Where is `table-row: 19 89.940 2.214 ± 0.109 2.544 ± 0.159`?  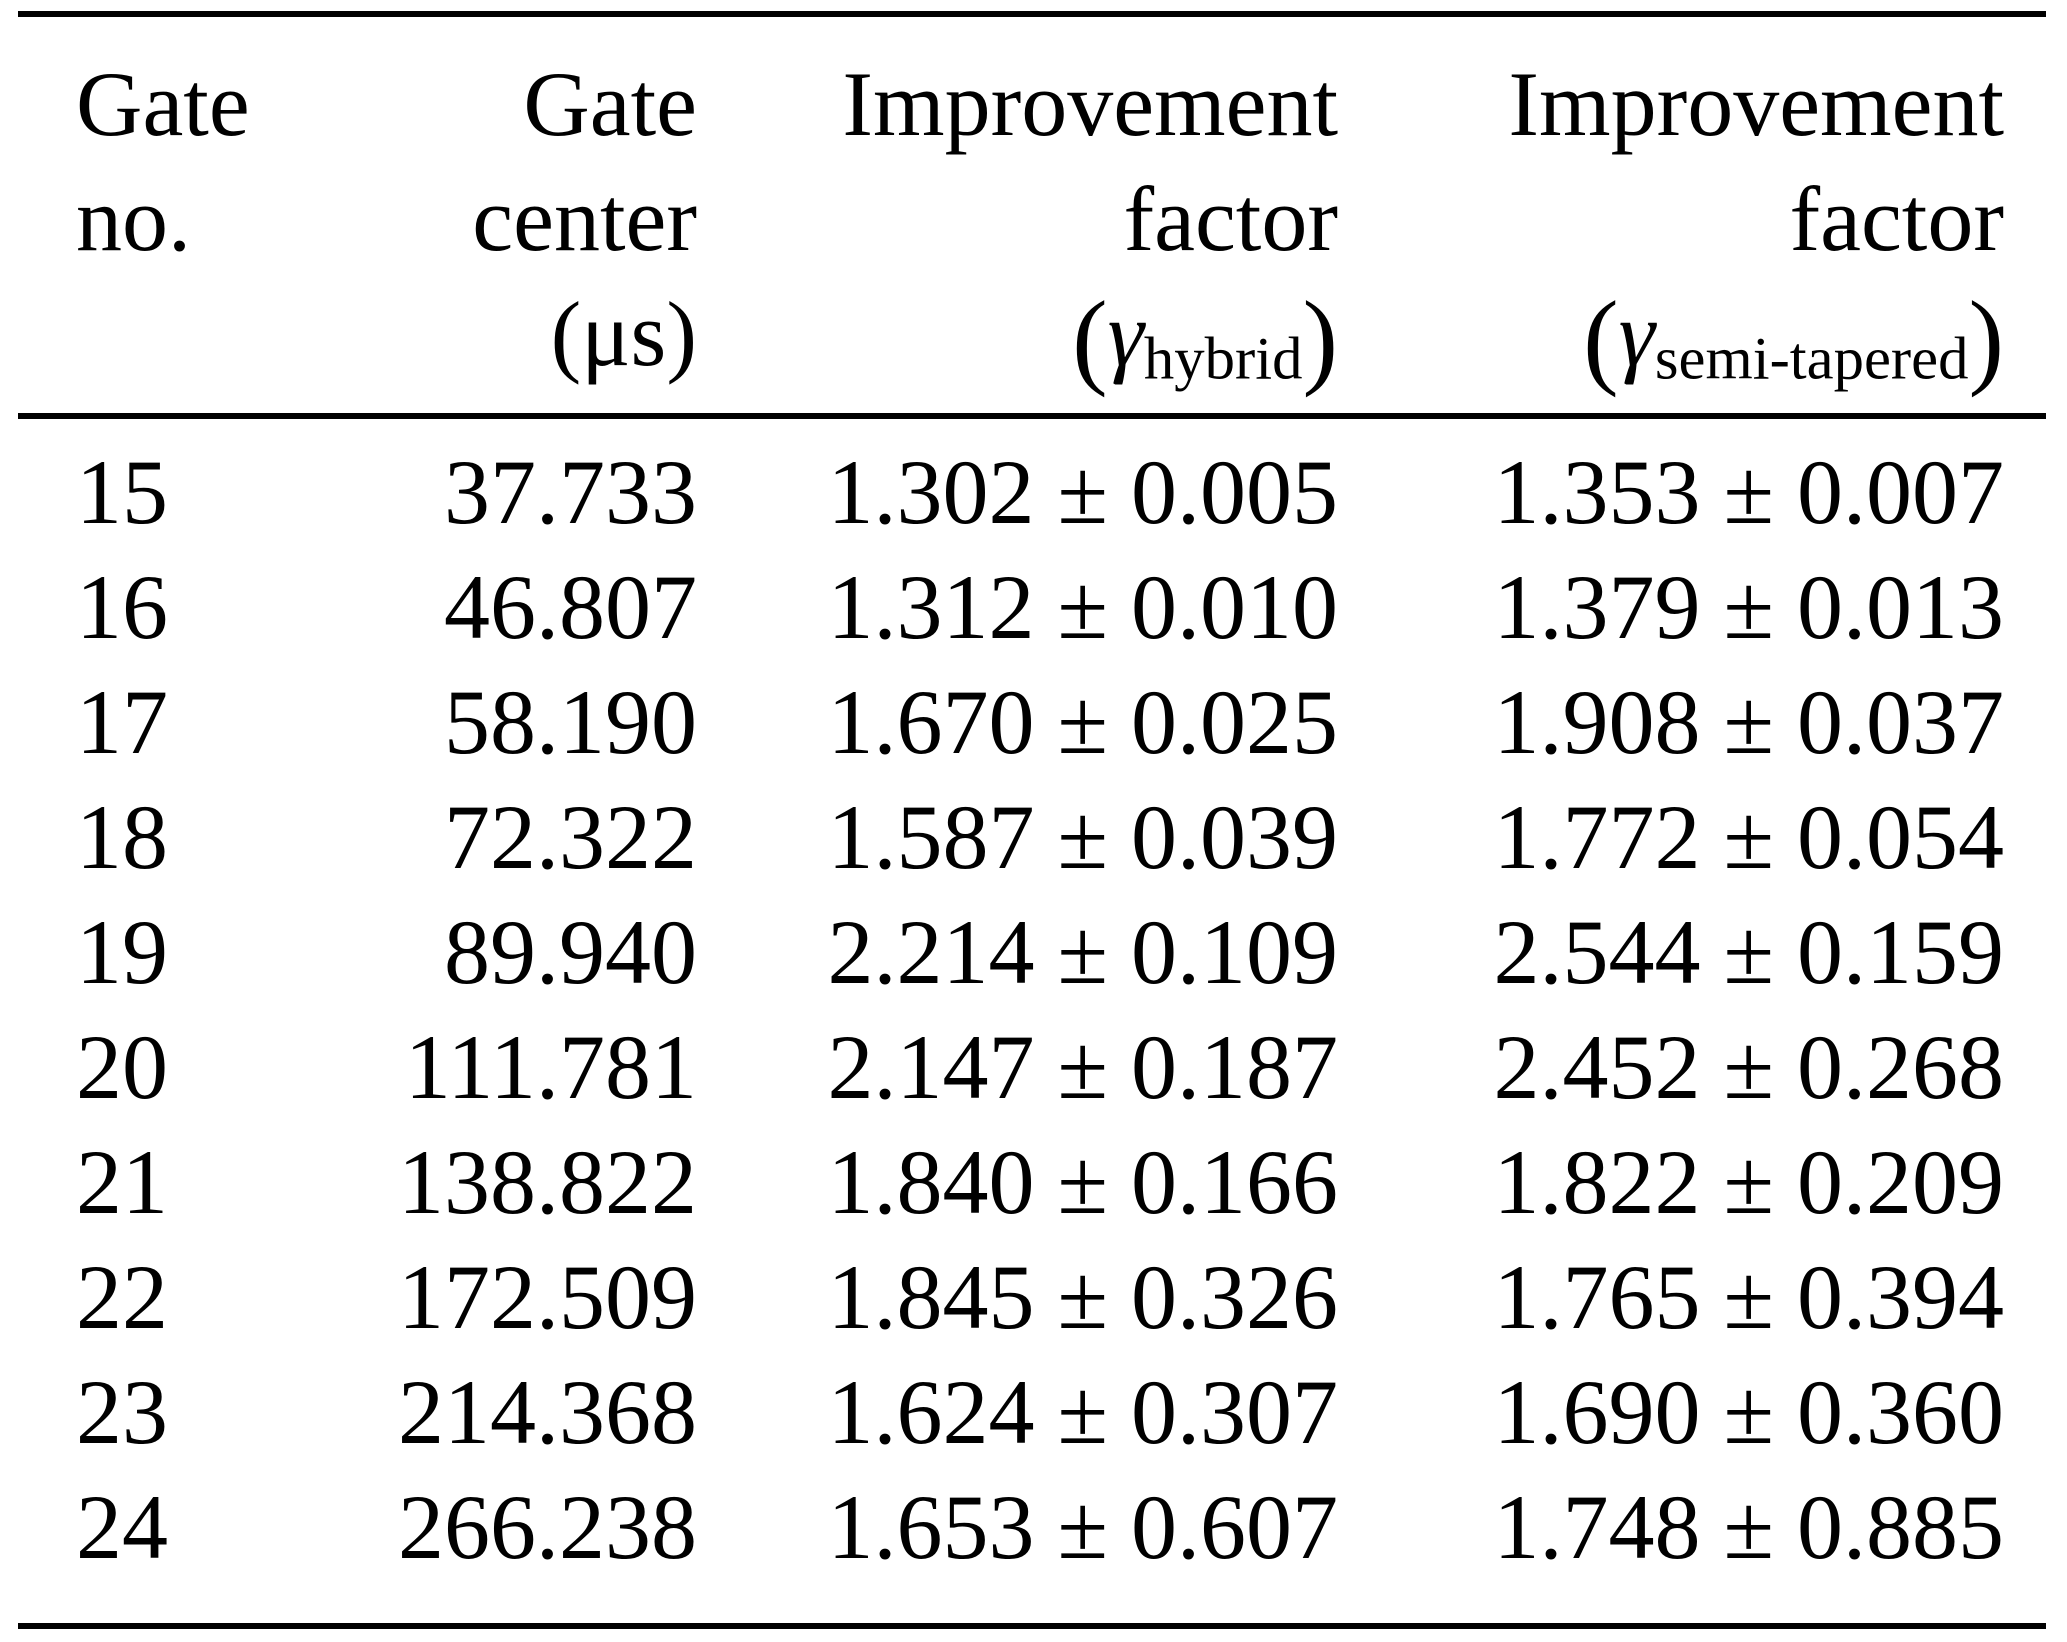
table-row: 19 89.940 2.214 ± 0.109 2.544 ± 0.159 is located at coordinates (1032, 952).